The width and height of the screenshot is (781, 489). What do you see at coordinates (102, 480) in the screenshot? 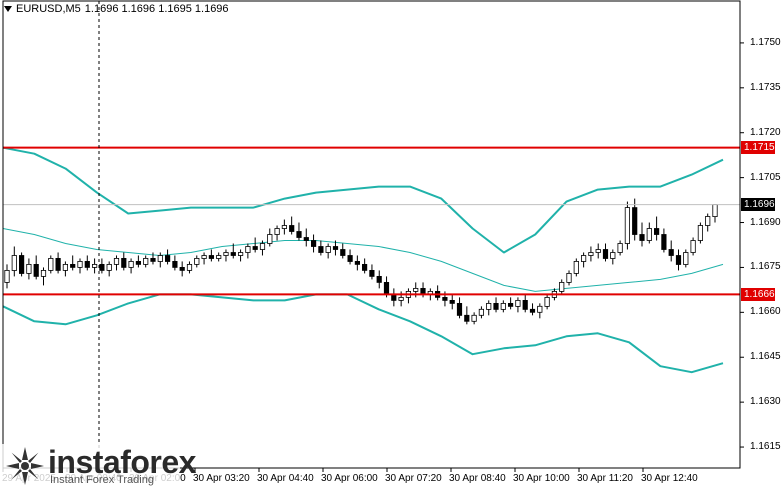
I see `logo-tagline: Instant Forex Trading` at bounding box center [102, 480].